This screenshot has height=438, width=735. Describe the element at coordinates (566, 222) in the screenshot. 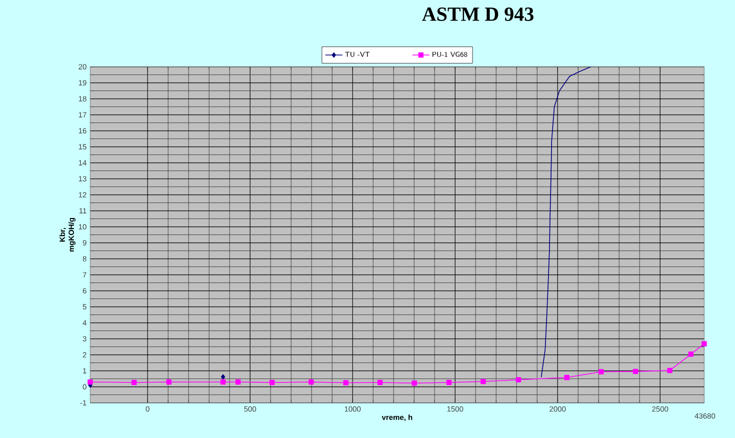

I see `line-series` at that location.